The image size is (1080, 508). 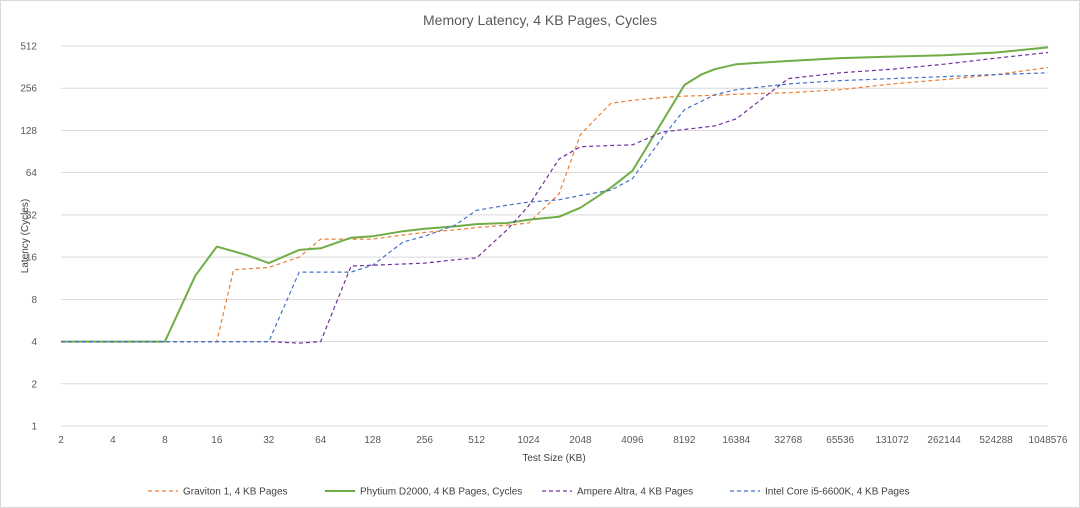 What do you see at coordinates (61, 440) in the screenshot?
I see `x-tick-label: 2` at bounding box center [61, 440].